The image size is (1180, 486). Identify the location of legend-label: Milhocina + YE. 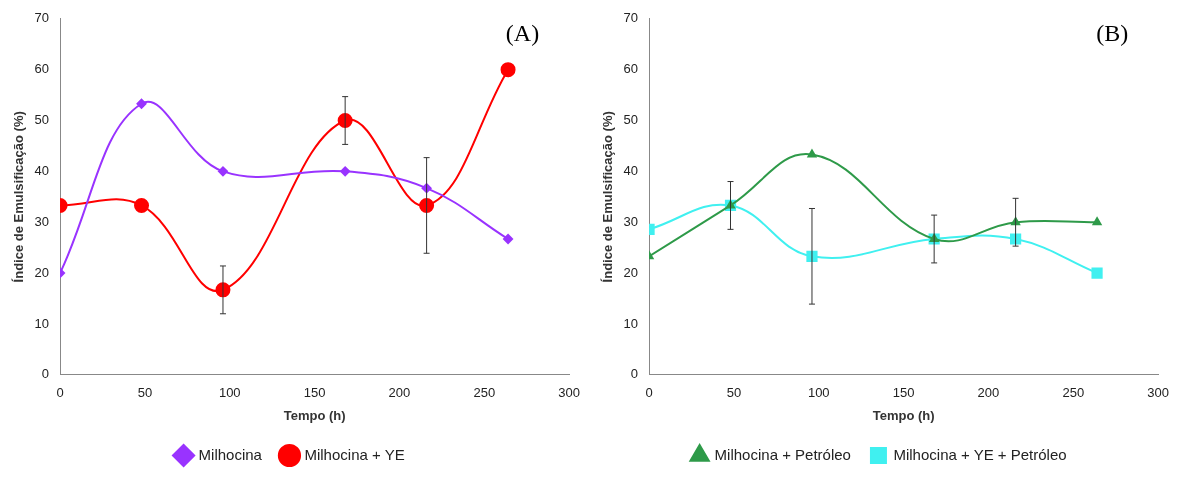
(354, 454).